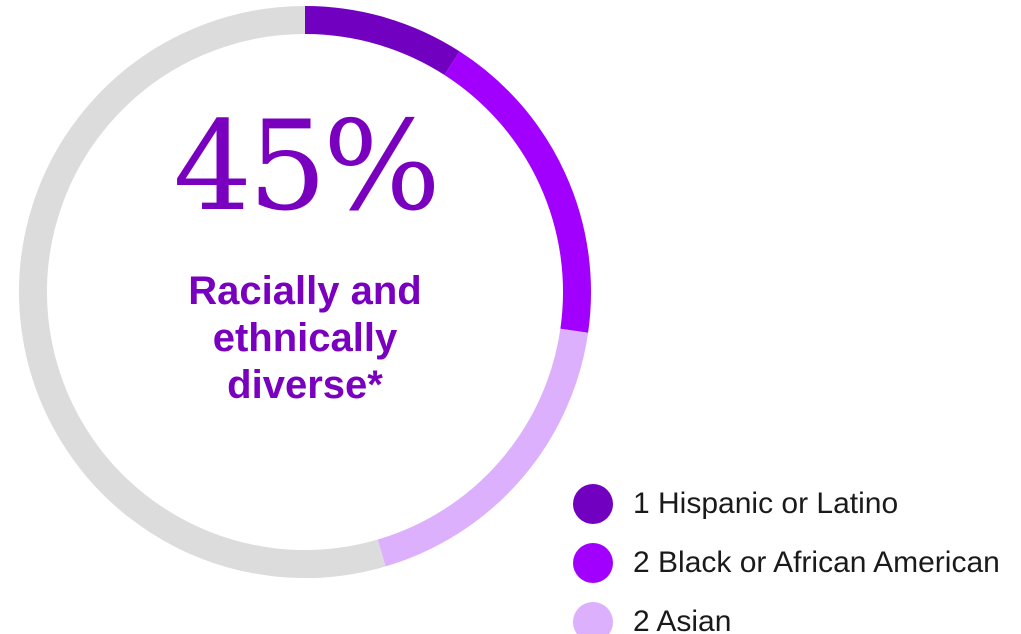 This screenshot has height=634, width=1021. Describe the element at coordinates (307, 167) in the screenshot. I see `center-percentage: 45%` at that location.